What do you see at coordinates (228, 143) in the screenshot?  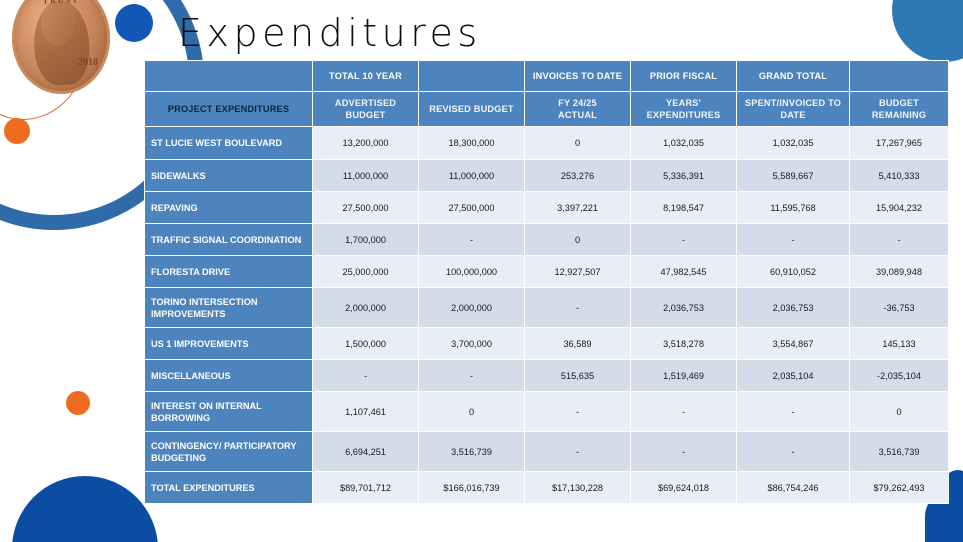 I see `row-label: ST LUCIE WEST BOULEVARD` at bounding box center [228, 143].